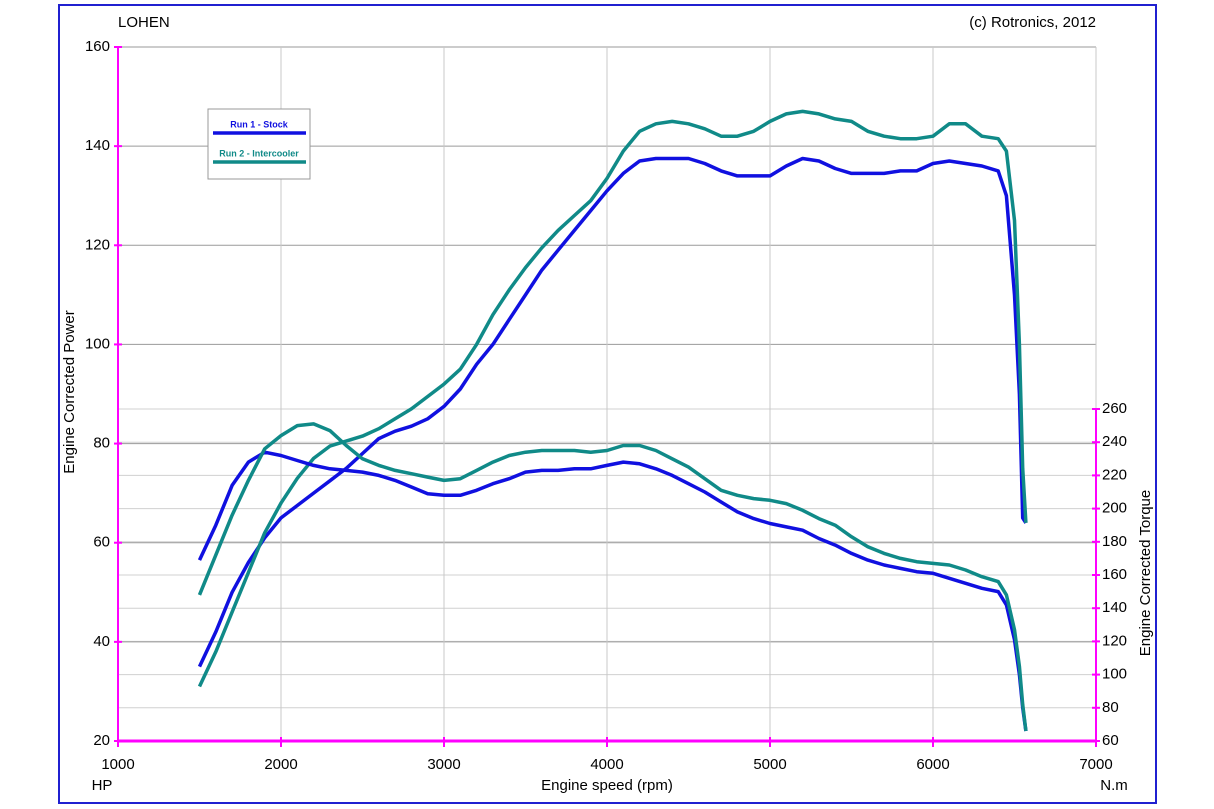 The image size is (1214, 809). I want to click on y-tick-label: 40, so click(101, 641).